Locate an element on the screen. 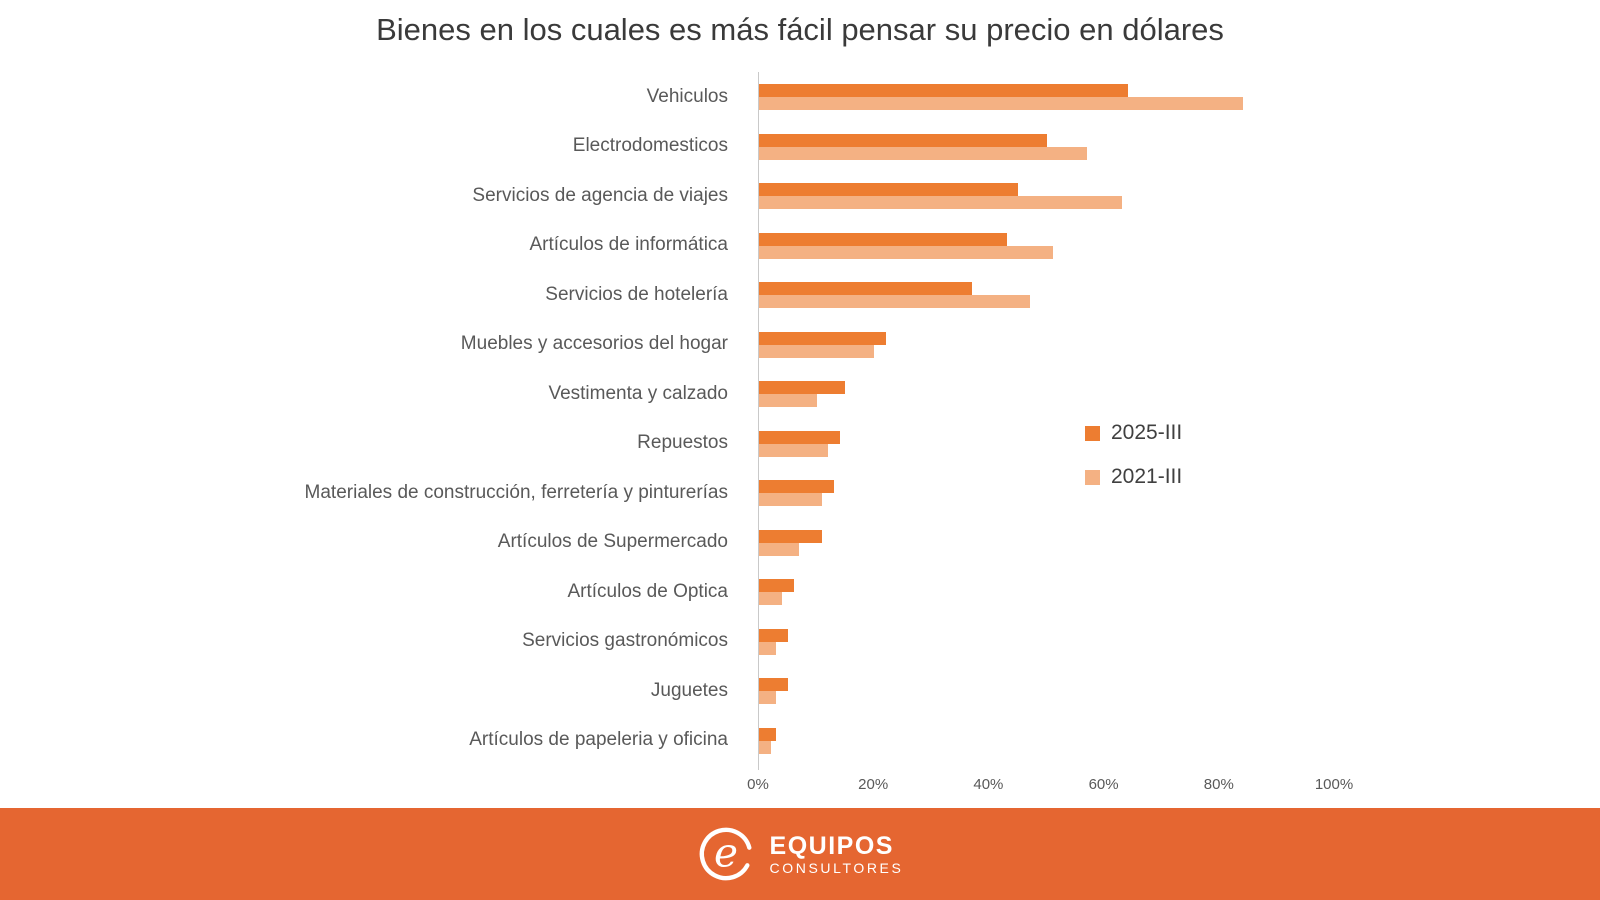  category-label: Servicios de agencia de viajes is located at coordinates (600, 195).